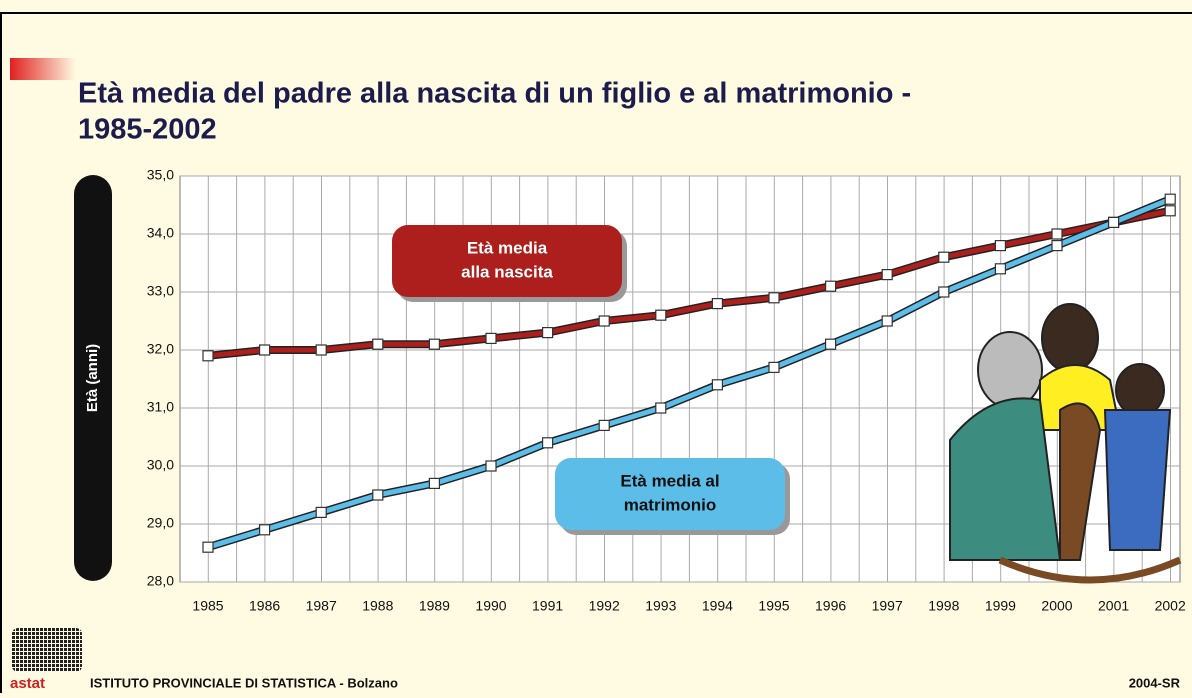  I want to click on x-tick-label: 2000, so click(1056, 606).